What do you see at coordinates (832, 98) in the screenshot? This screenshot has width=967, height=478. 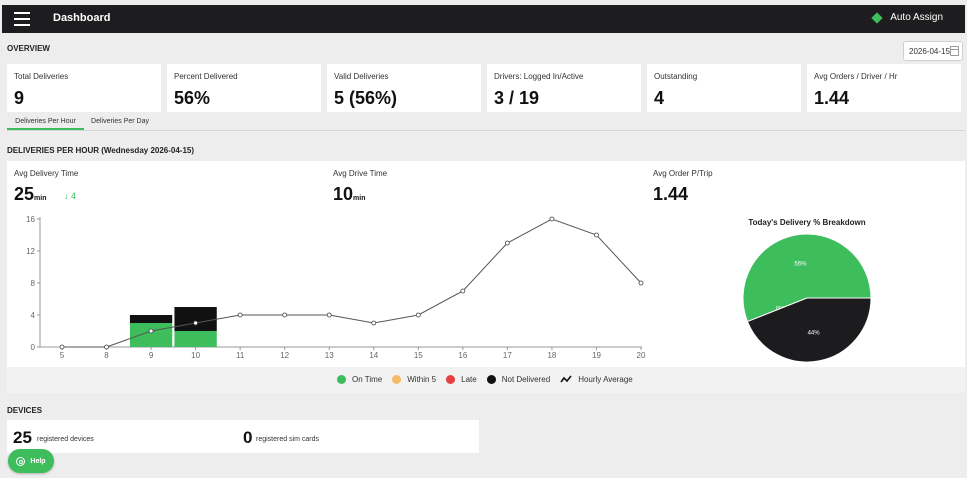 I see `kpi-value: 1.44` at bounding box center [832, 98].